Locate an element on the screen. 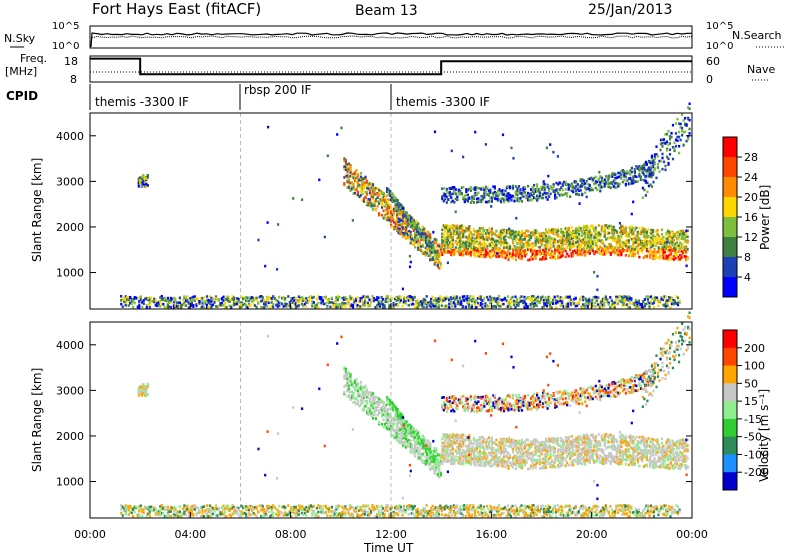  noise-search-line is located at coordinates (392, 37).